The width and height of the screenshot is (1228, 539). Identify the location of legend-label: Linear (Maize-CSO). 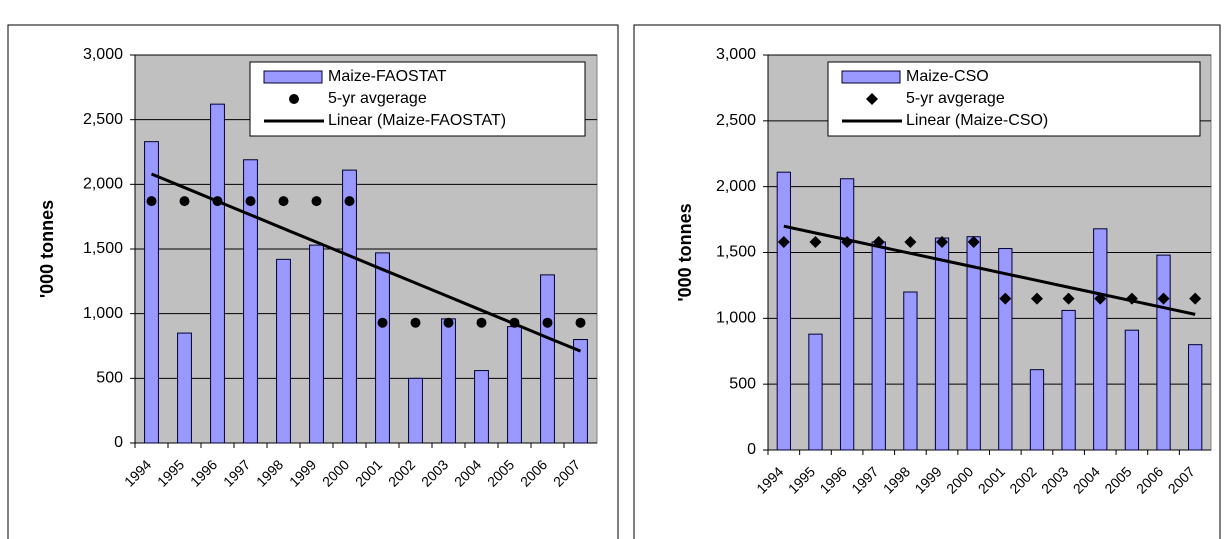
(977, 120).